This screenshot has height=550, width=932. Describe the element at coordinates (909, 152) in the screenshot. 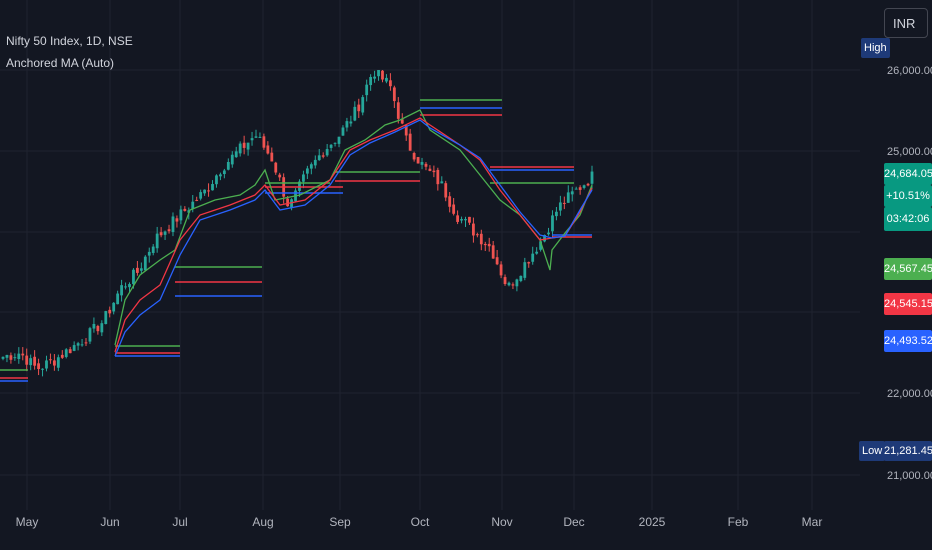

I see `y-tick-label: 25,000.00` at that location.